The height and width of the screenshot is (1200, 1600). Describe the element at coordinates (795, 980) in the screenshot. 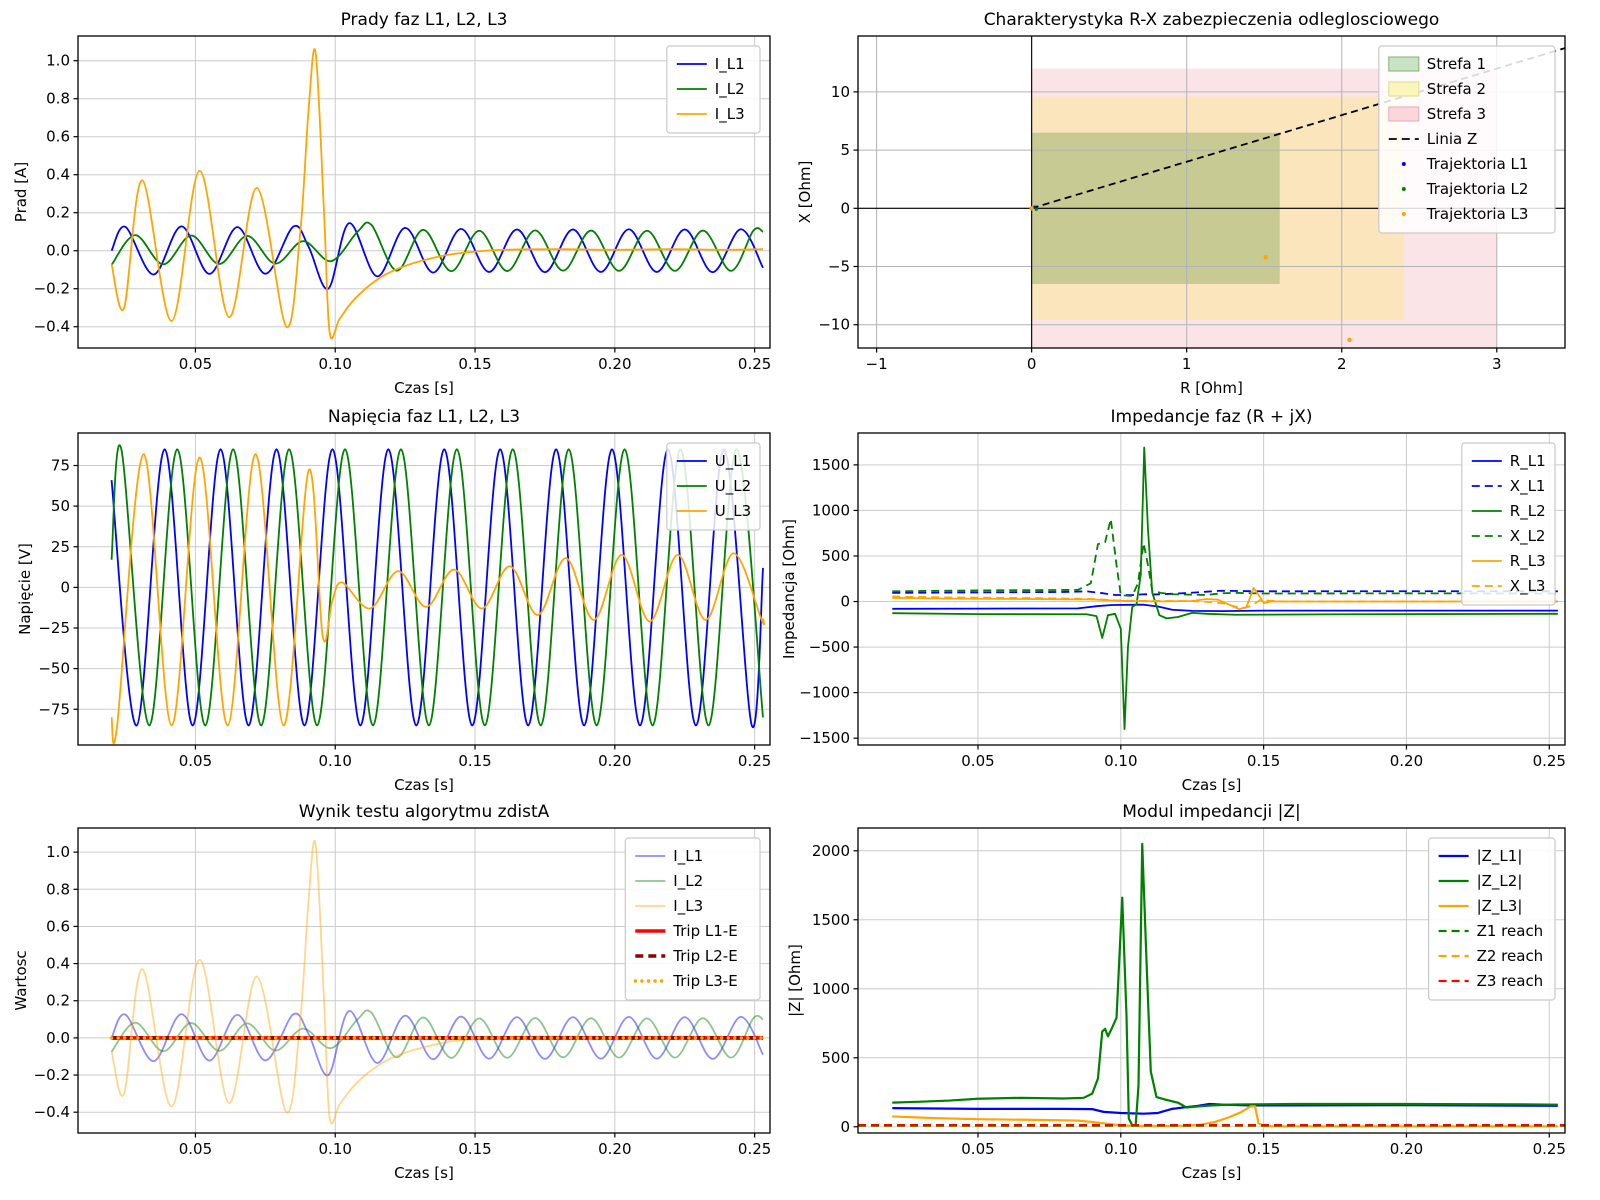

I see `y-axis-label: |Z| [Ohm]` at that location.